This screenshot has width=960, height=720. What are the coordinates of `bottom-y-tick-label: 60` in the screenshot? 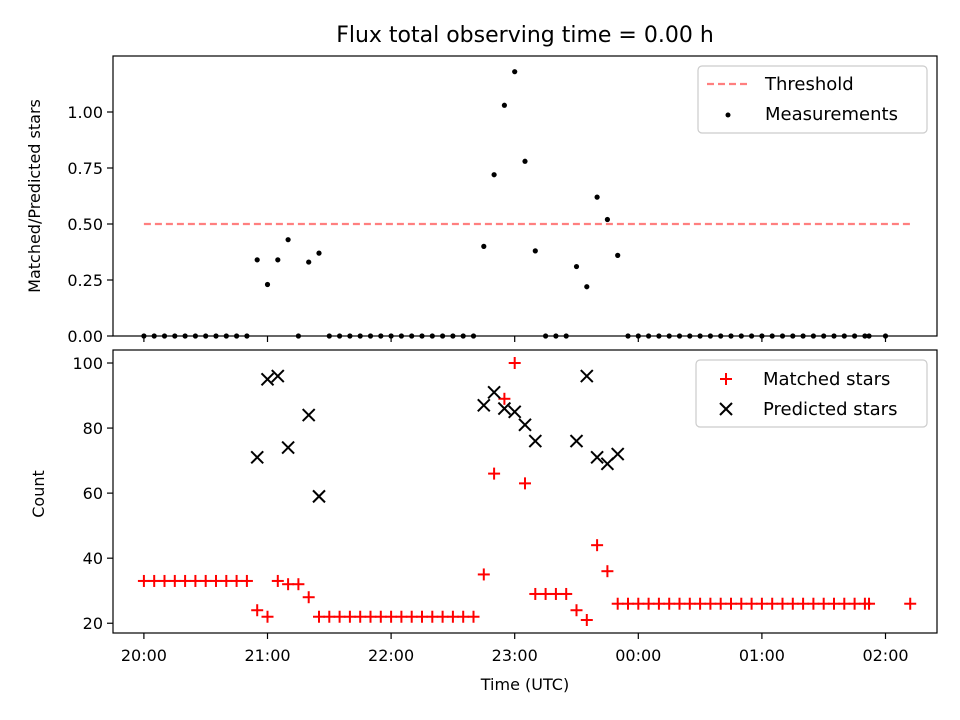 It's located at (93, 493).